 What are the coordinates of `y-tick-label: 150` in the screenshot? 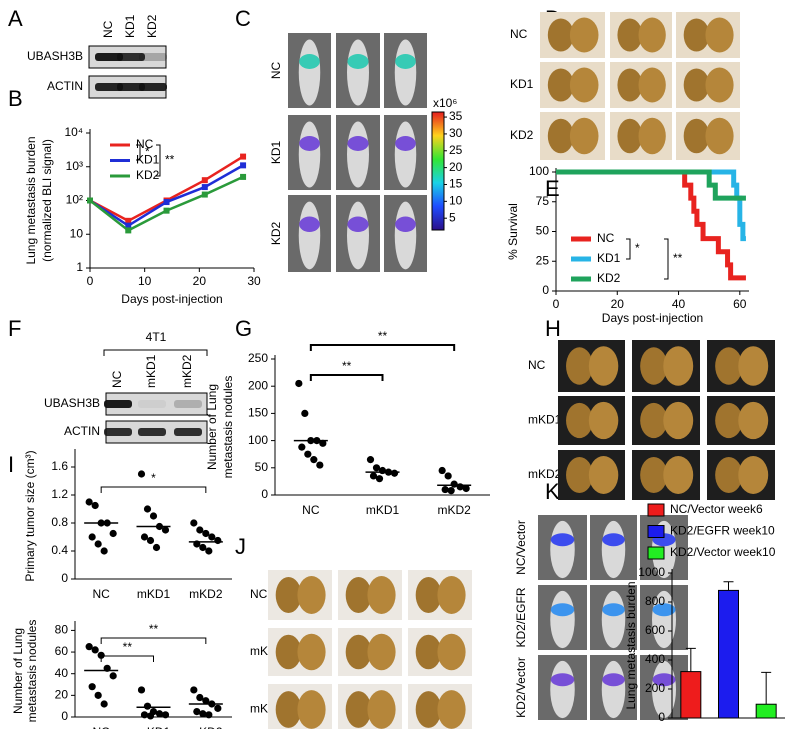 It's located at (258, 413).